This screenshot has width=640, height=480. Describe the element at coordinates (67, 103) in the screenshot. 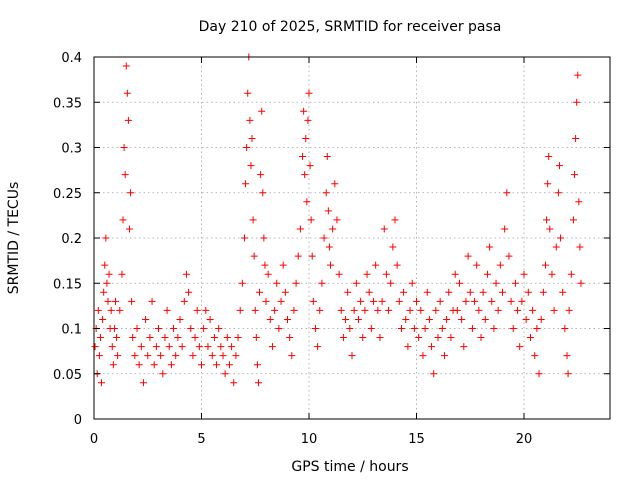

I see `y-tick-label: 0.35` at that location.